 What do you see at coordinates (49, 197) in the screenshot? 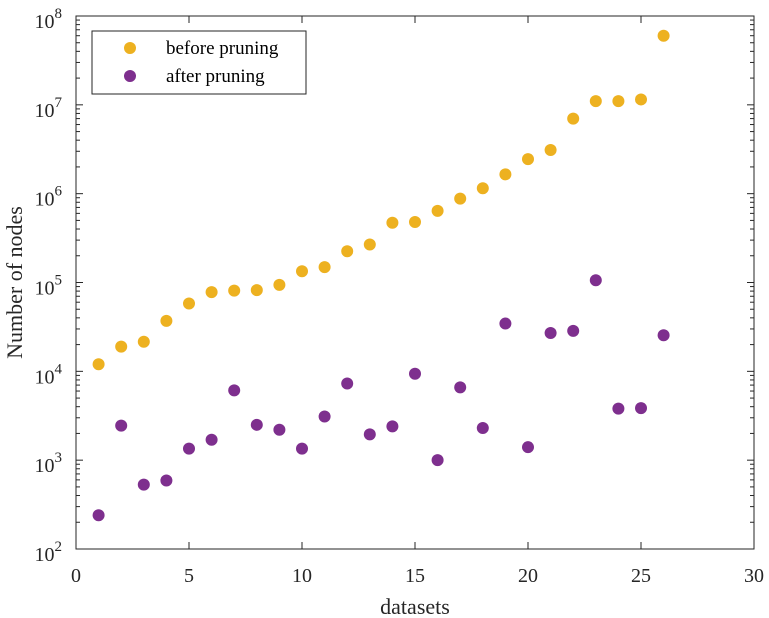
I see `y-tick-label: 10⁶` at bounding box center [49, 197].